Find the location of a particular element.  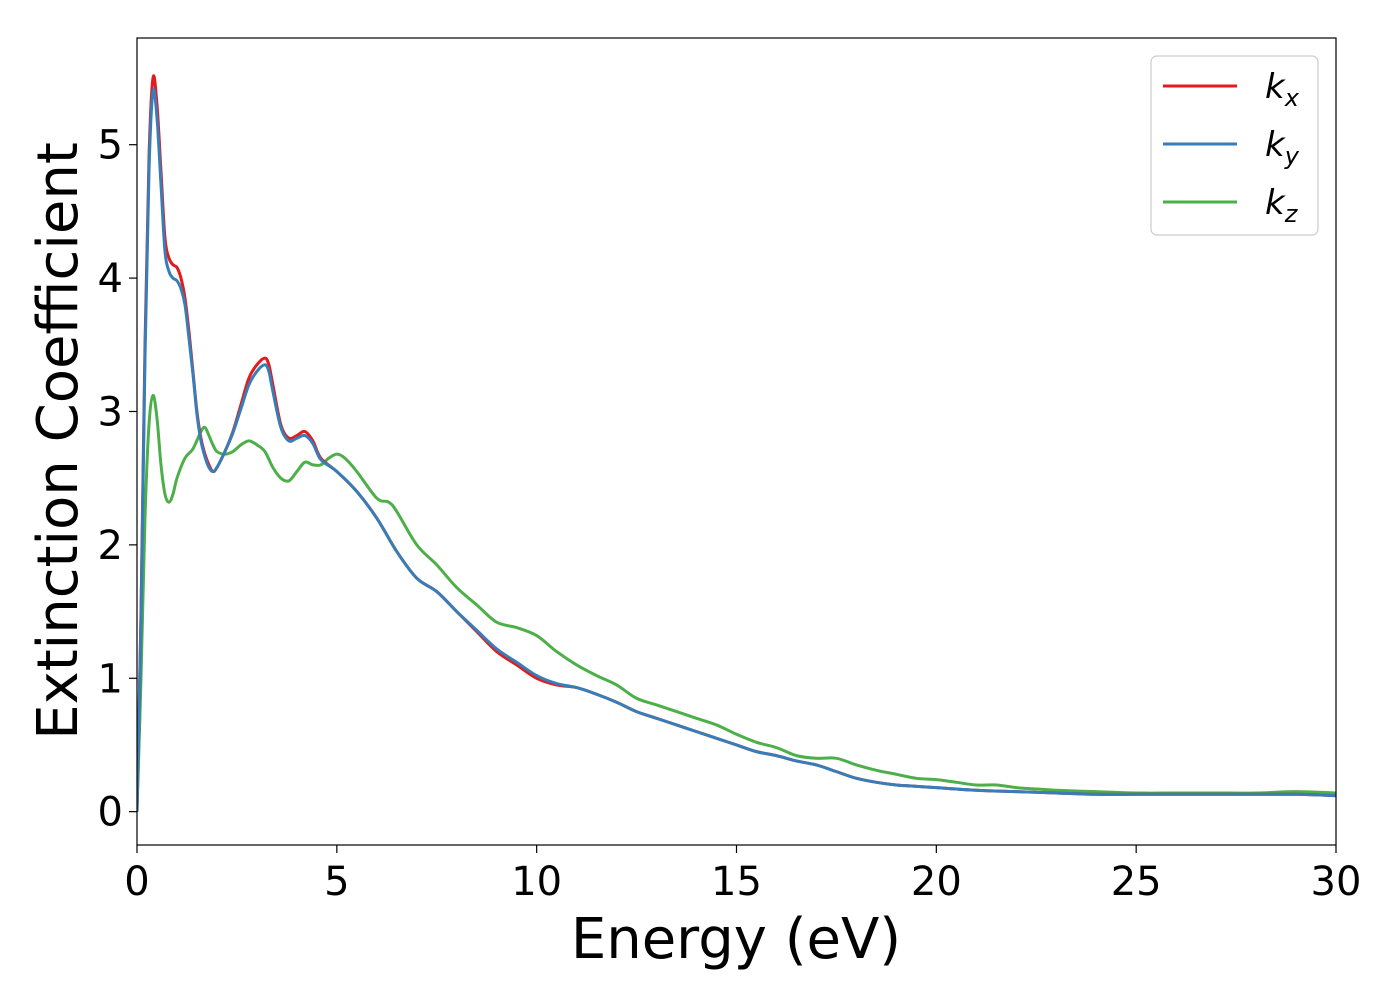

legend-label-x: kx is located at coordinates (1282, 89).